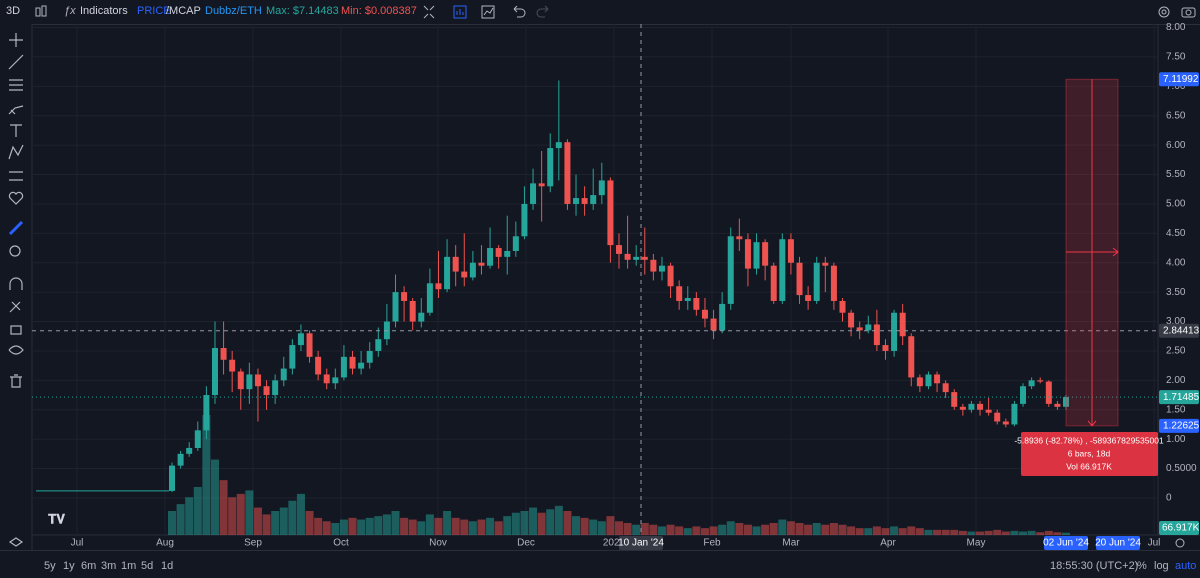 The image size is (1200, 578). I want to click on interval: 3D, so click(13, 11).